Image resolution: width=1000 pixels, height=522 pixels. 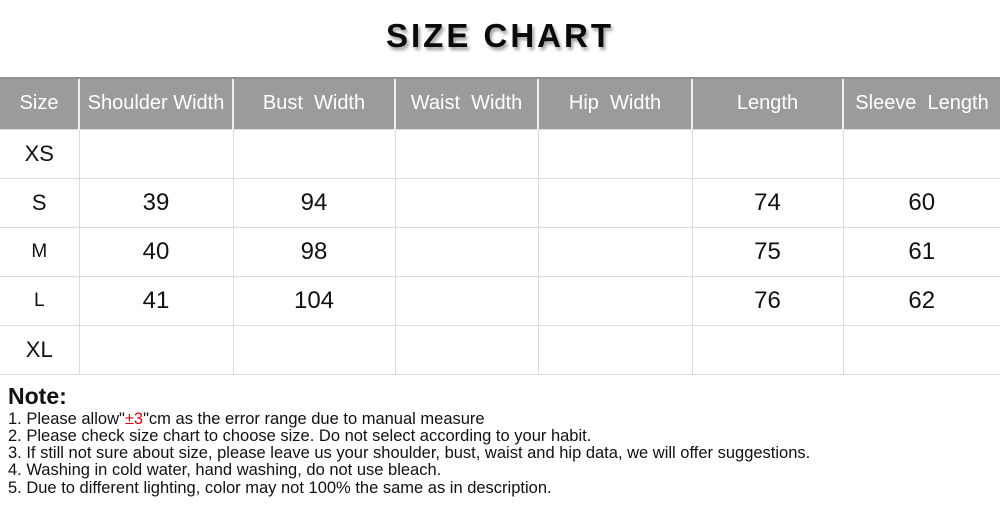 What do you see at coordinates (156, 251) in the screenshot?
I see `table-cell: 40` at bounding box center [156, 251].